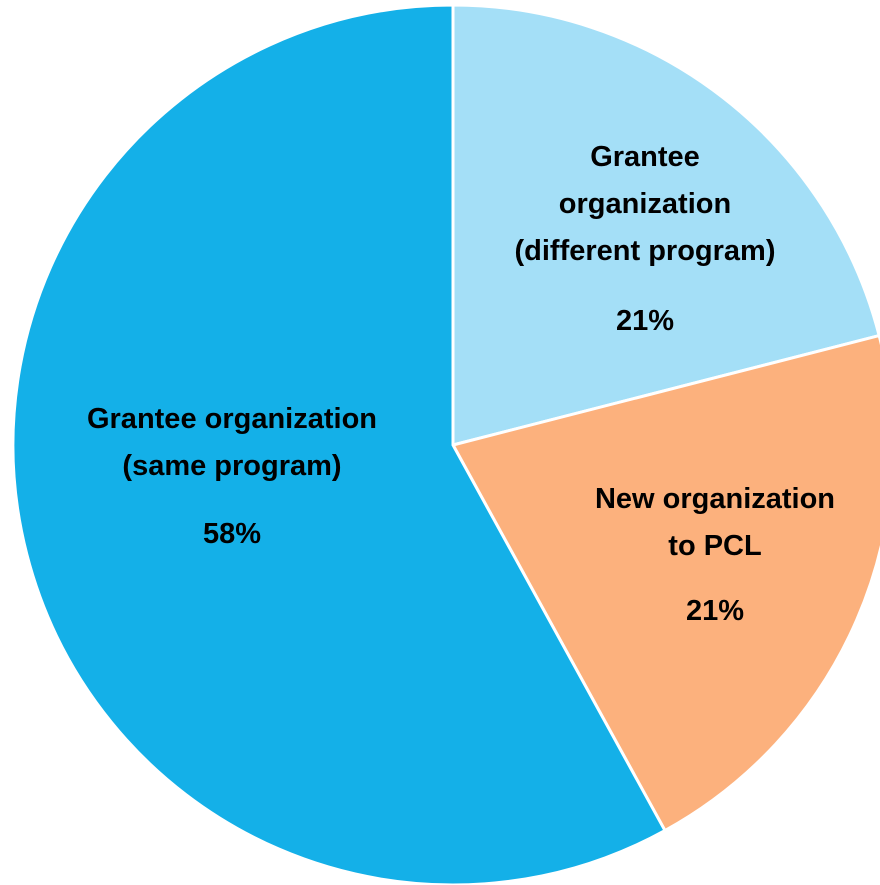  What do you see at coordinates (232, 442) in the screenshot?
I see `slice-label: Grantee organization (same program)` at bounding box center [232, 442].